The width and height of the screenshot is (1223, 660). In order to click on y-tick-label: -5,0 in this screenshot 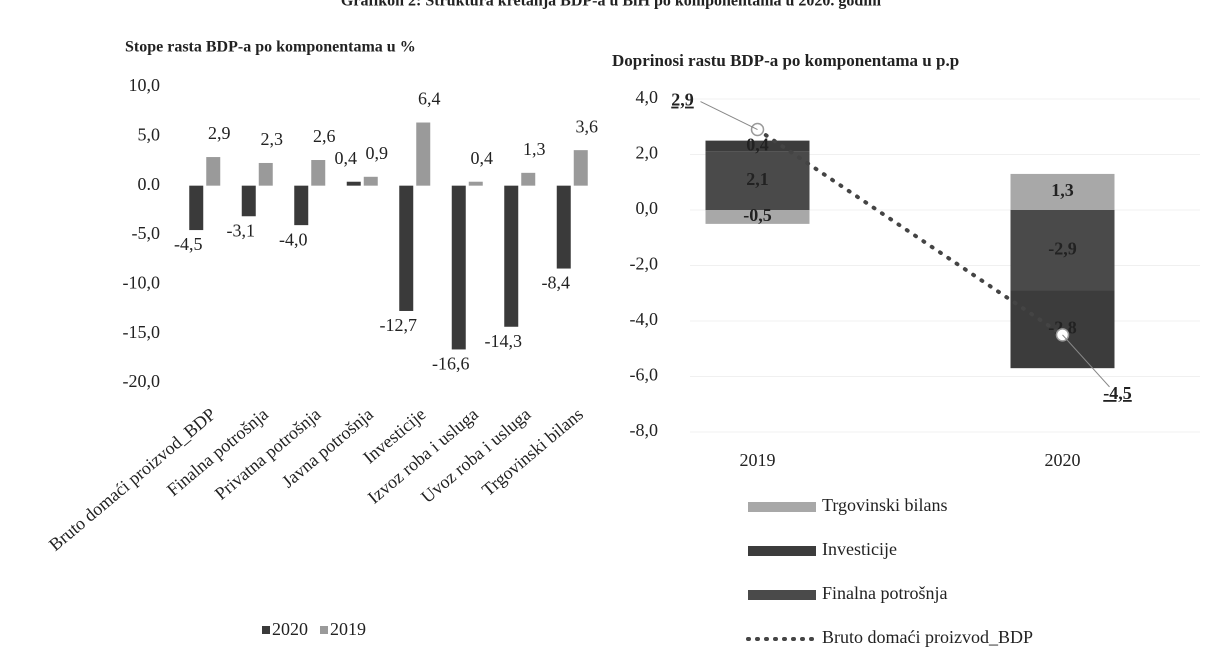, I will do `click(146, 233)`.